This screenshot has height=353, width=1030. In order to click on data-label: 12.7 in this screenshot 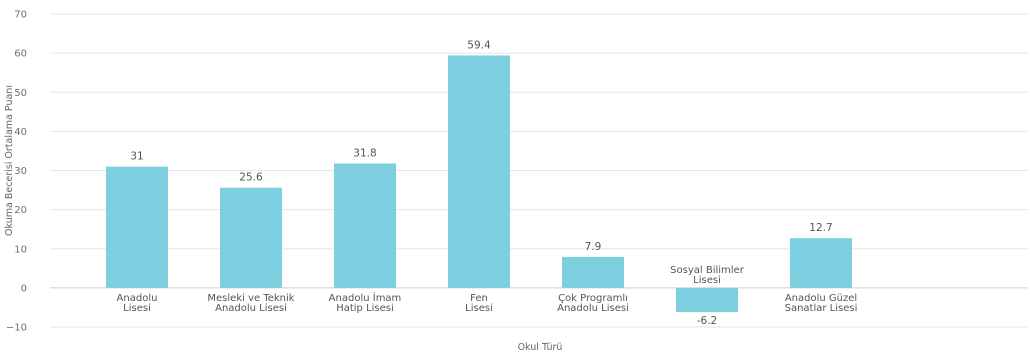, I will do `click(820, 228)`.